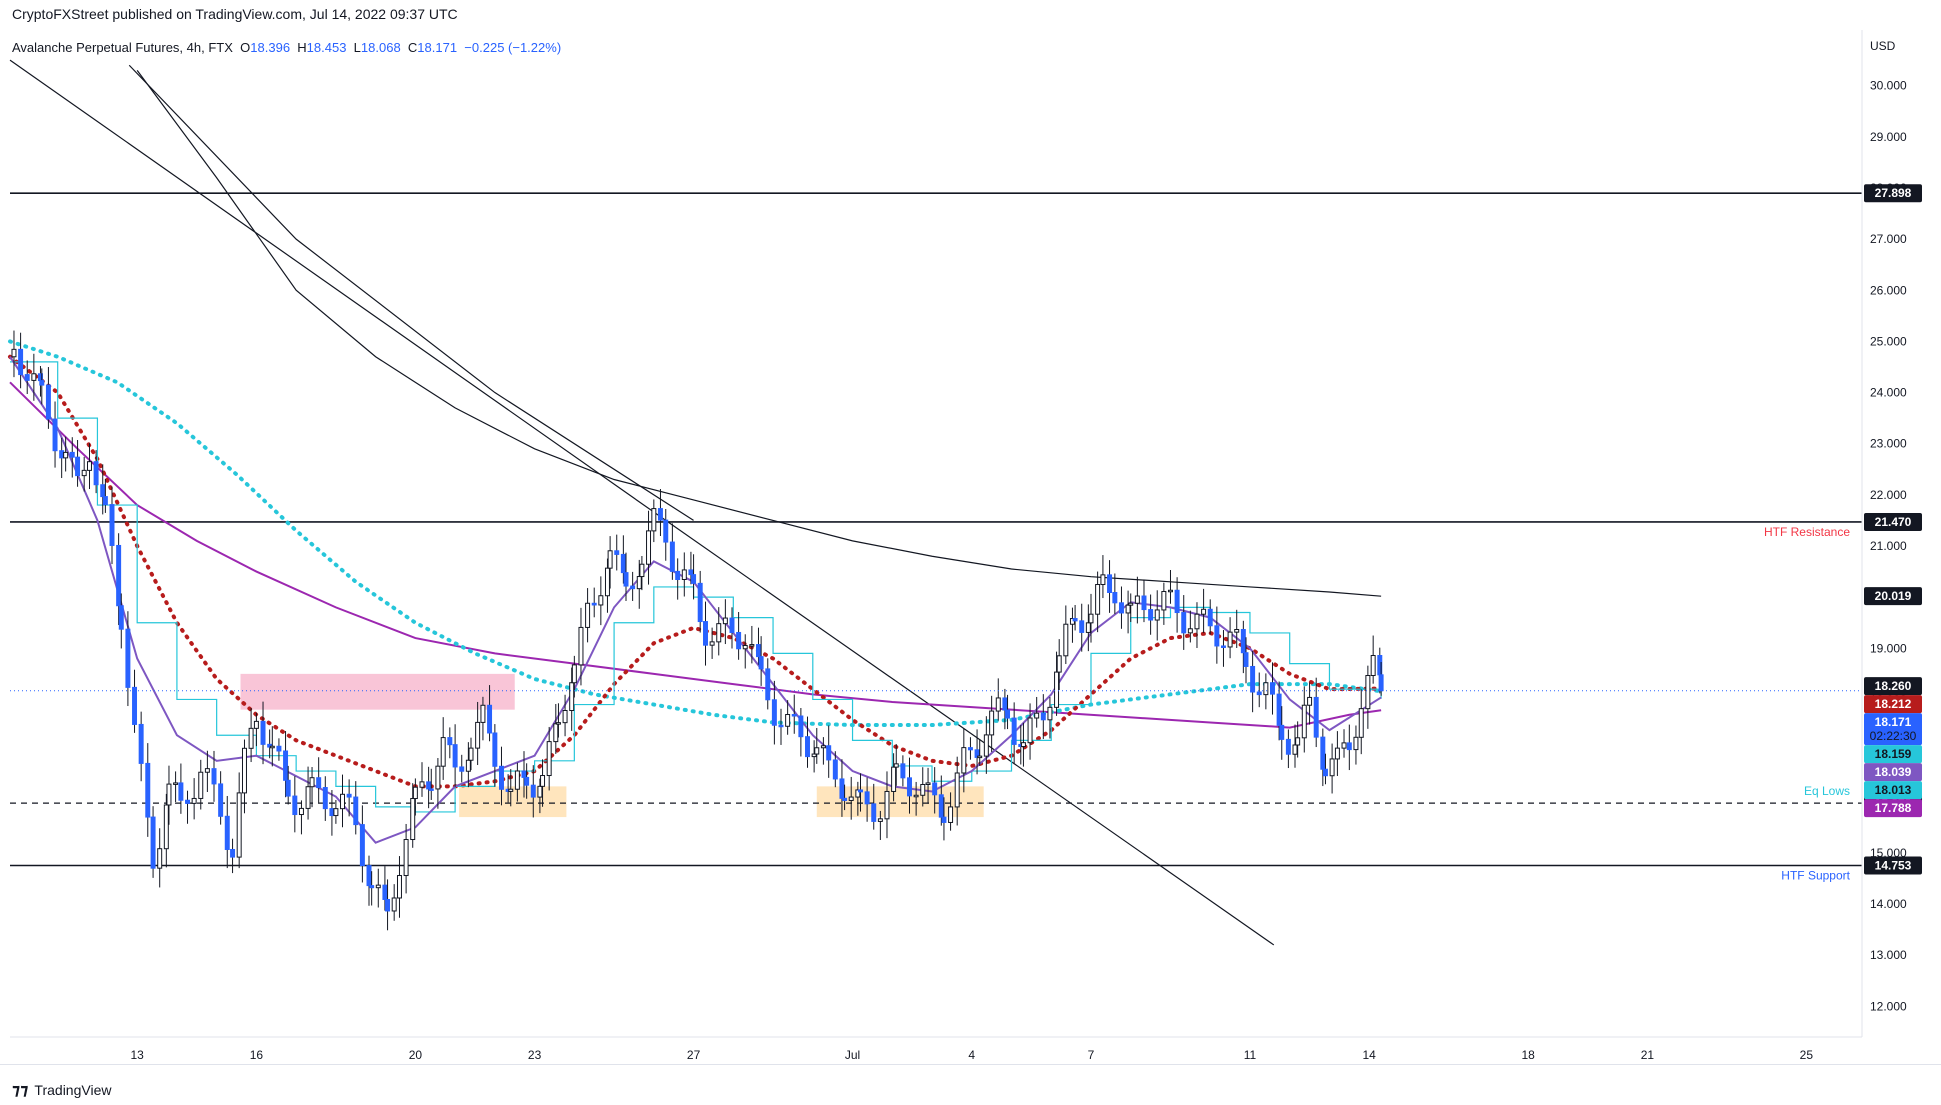 The width and height of the screenshot is (1941, 1105). What do you see at coordinates (20, 1090) in the screenshot?
I see `tradingview-logo-icon: ⁊⁊` at bounding box center [20, 1090].